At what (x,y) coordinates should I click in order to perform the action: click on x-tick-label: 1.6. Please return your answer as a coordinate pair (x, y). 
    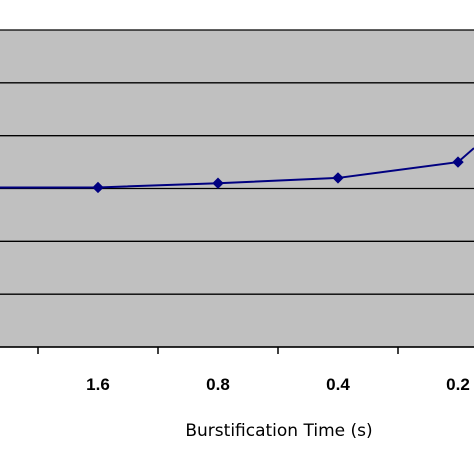
    Looking at the image, I should click on (98, 384).